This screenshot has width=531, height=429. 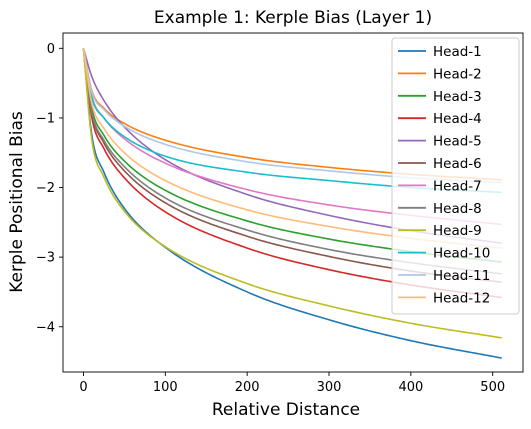 I want to click on y-tick-label: −4, so click(x=45, y=327).